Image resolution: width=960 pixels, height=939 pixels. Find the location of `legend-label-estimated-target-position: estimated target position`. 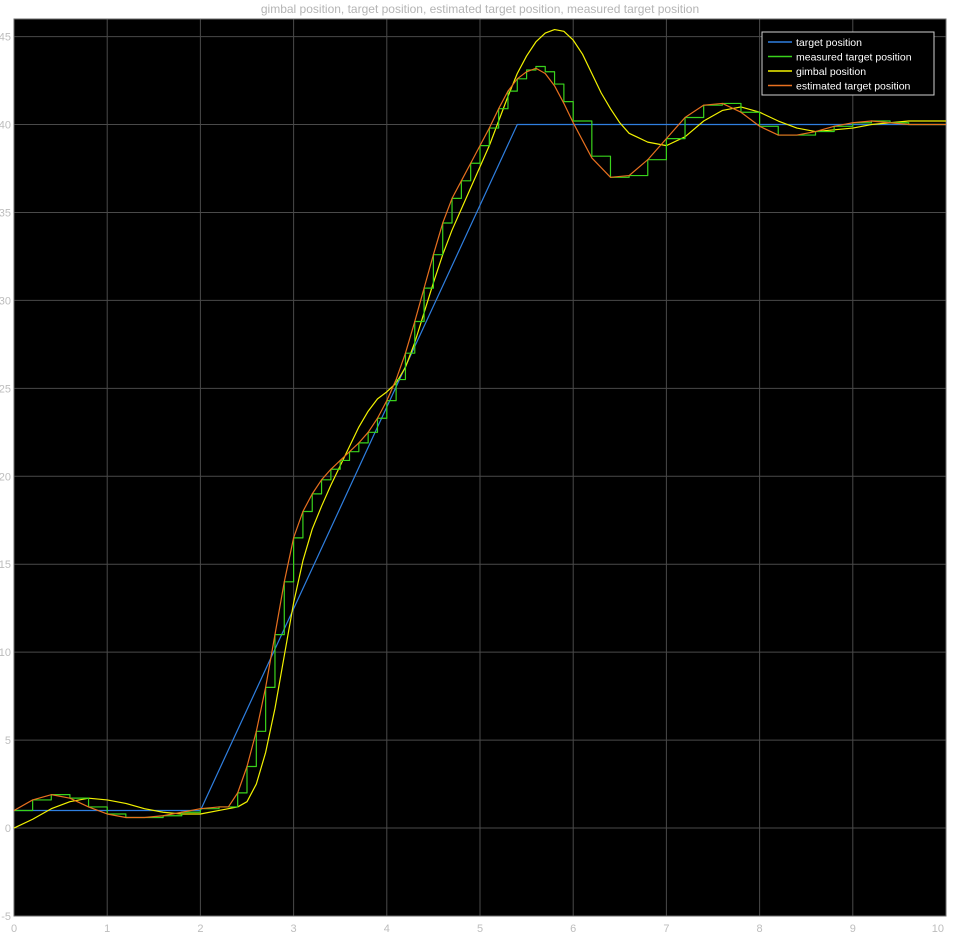

legend-label-estimated-target-position: estimated target position is located at coordinates (853, 87).